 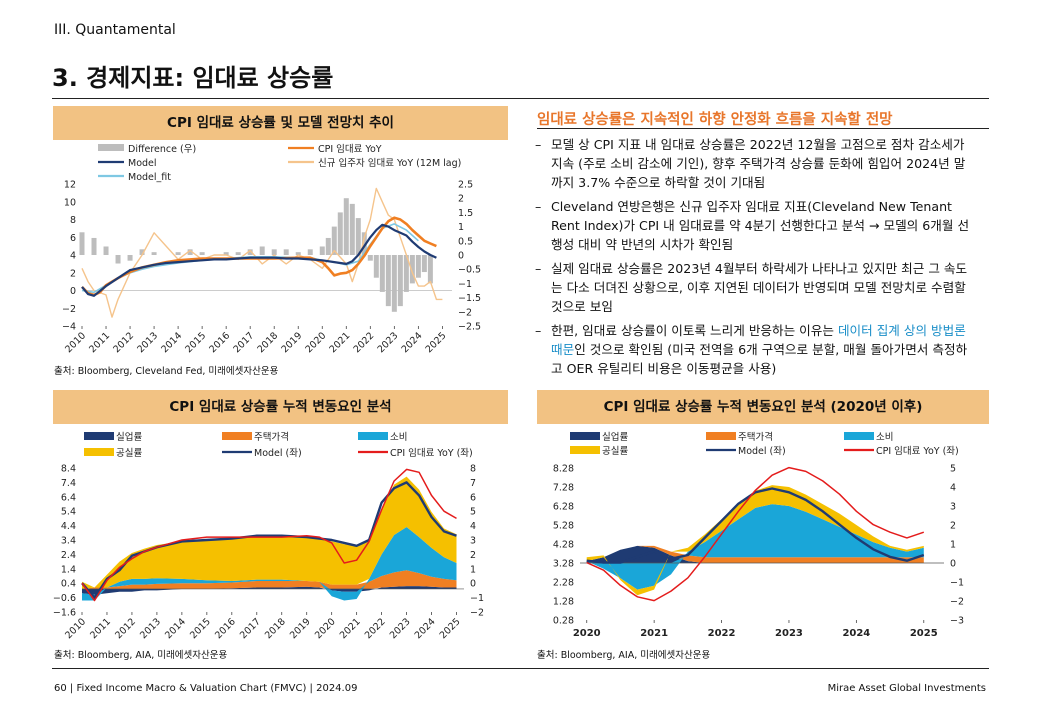 What do you see at coordinates (563, 621) in the screenshot?
I see `y-left-tick: 0.28` at bounding box center [563, 621].